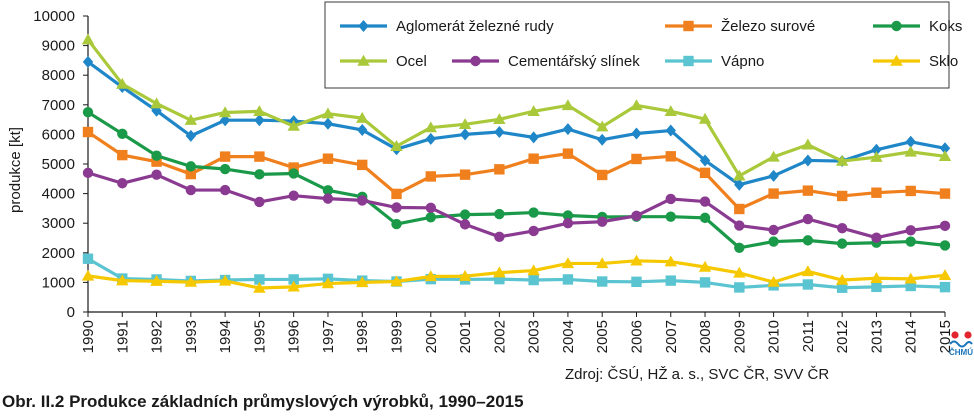  Describe the element at coordinates (714, 61) in the screenshot. I see `legend-entry: Vápno` at that location.